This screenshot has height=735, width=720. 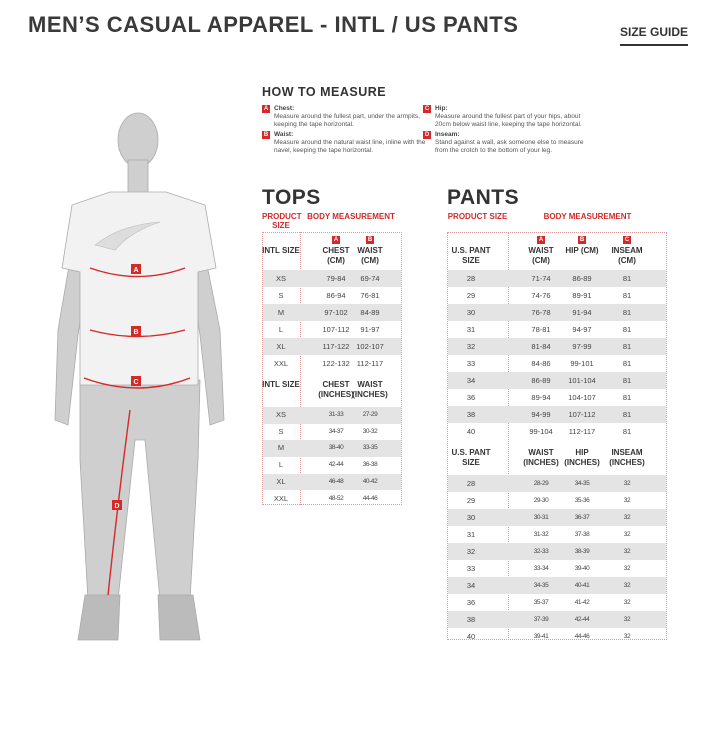 What do you see at coordinates (471, 619) in the screenshot?
I see `pants-inches-cell: 38` at bounding box center [471, 619].